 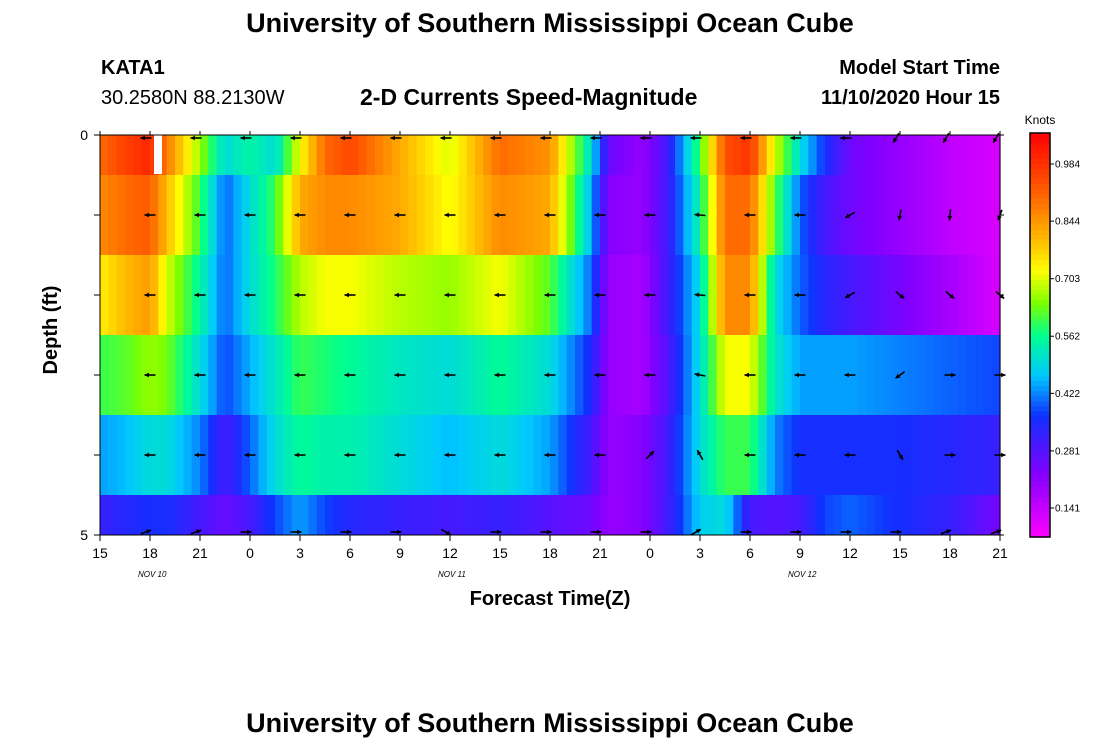 I want to click on x-tick-label: 12, so click(x=450, y=553).